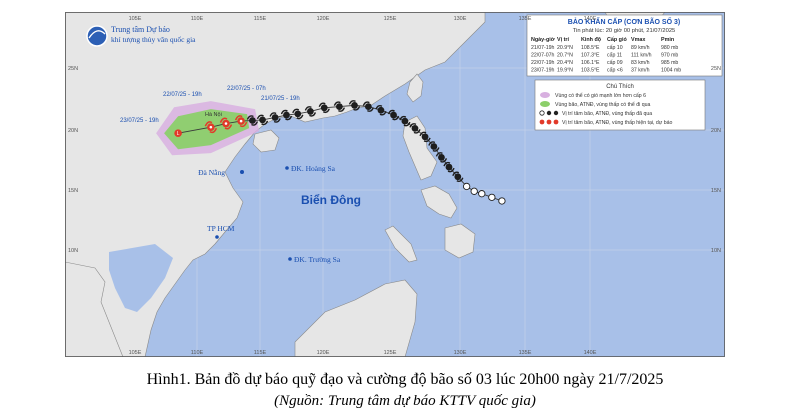 Image resolution: width=810 pixels, height=420 pixels. Describe the element at coordinates (716, 191) in the screenshot. I see `grid-right-label: 15N` at that location.